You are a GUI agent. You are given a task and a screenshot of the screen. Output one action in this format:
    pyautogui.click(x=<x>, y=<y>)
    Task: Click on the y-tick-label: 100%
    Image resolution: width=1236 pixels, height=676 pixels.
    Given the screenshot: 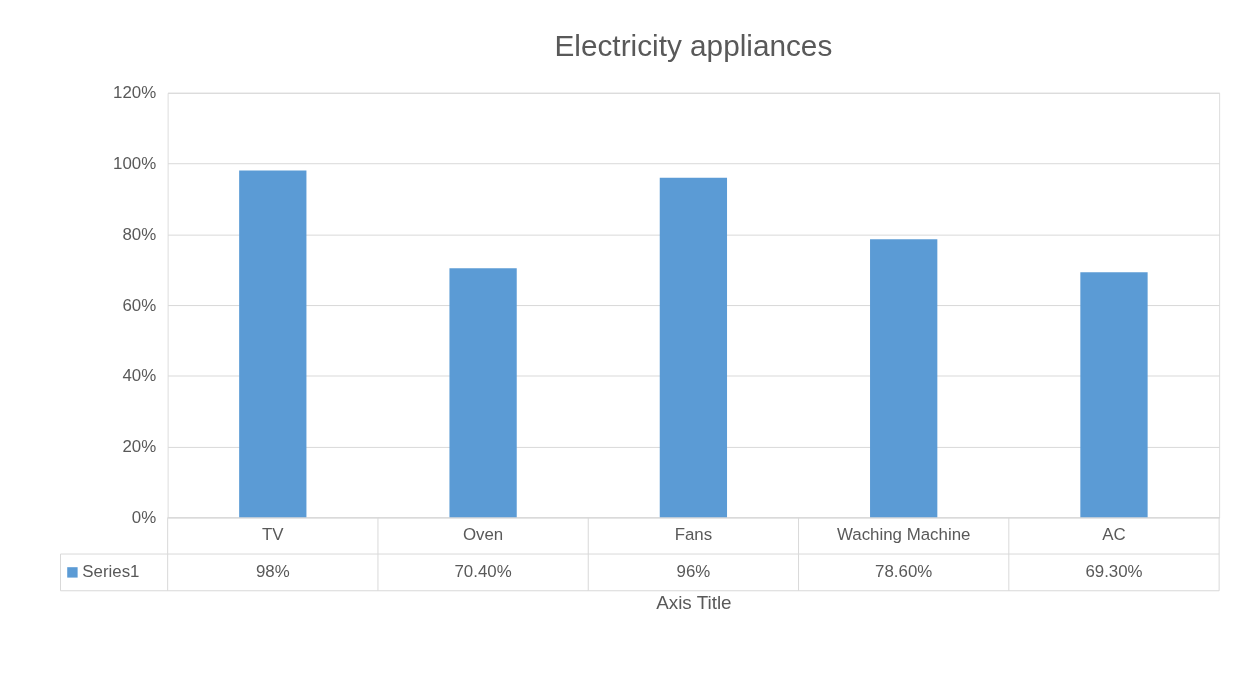 What is the action you would take?
    pyautogui.click(x=135, y=163)
    